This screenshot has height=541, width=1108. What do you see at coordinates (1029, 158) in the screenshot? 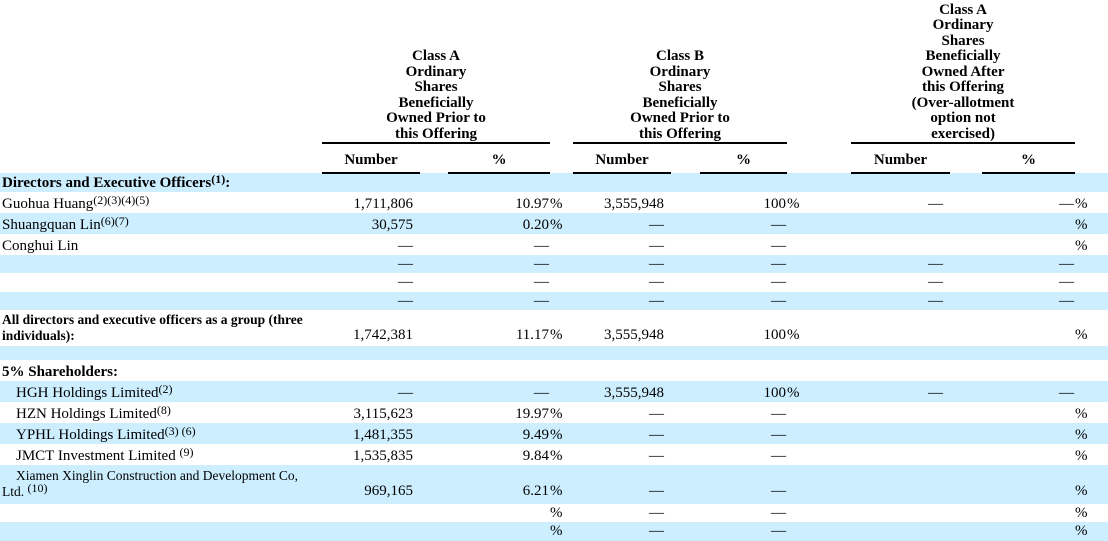
I see `percent-column-header: %` at bounding box center [1029, 158].